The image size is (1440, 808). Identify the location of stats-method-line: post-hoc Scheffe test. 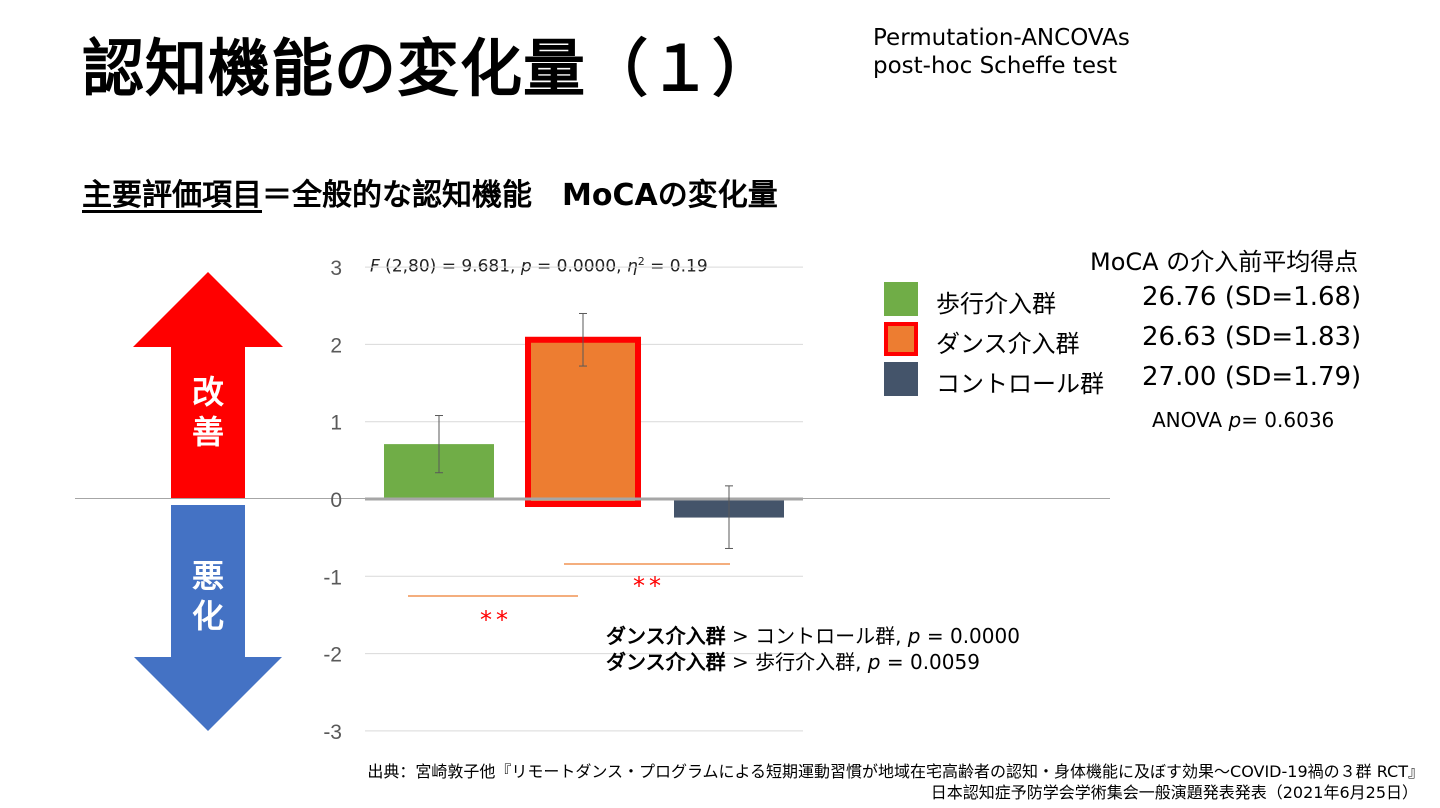
(995, 66).